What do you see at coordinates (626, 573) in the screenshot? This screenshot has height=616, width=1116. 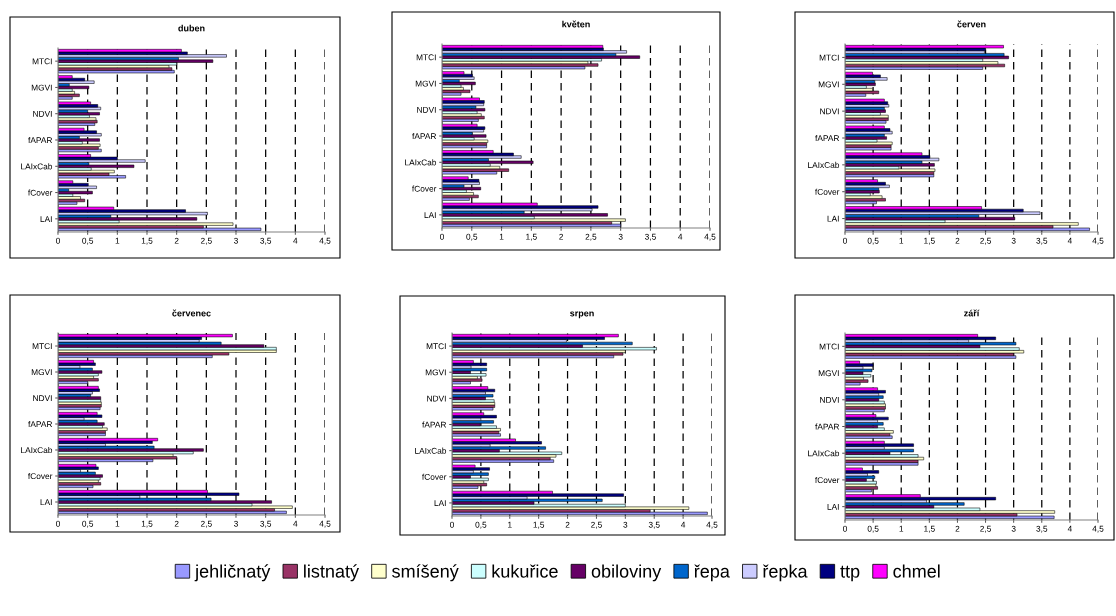 I see `legend-label: obiloviny` at bounding box center [626, 573].